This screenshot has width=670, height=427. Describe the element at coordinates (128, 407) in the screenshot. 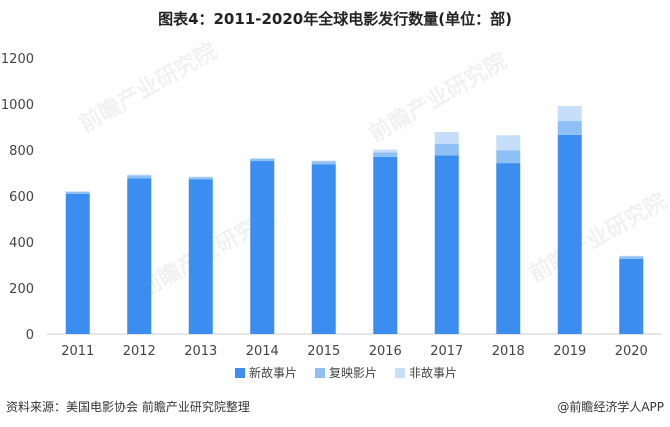

I see `source-note: 资料来源：美国电影协会 前瞻产业研究院整理` at that location.